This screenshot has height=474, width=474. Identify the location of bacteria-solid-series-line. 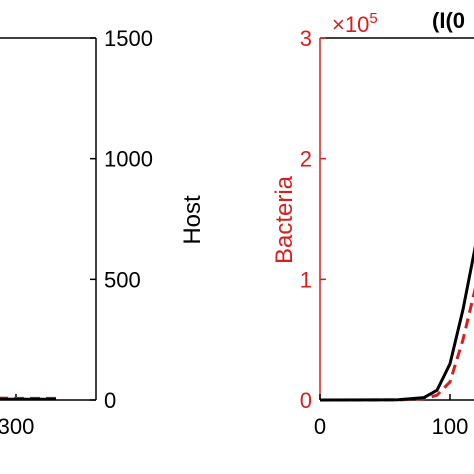
(396, 323).